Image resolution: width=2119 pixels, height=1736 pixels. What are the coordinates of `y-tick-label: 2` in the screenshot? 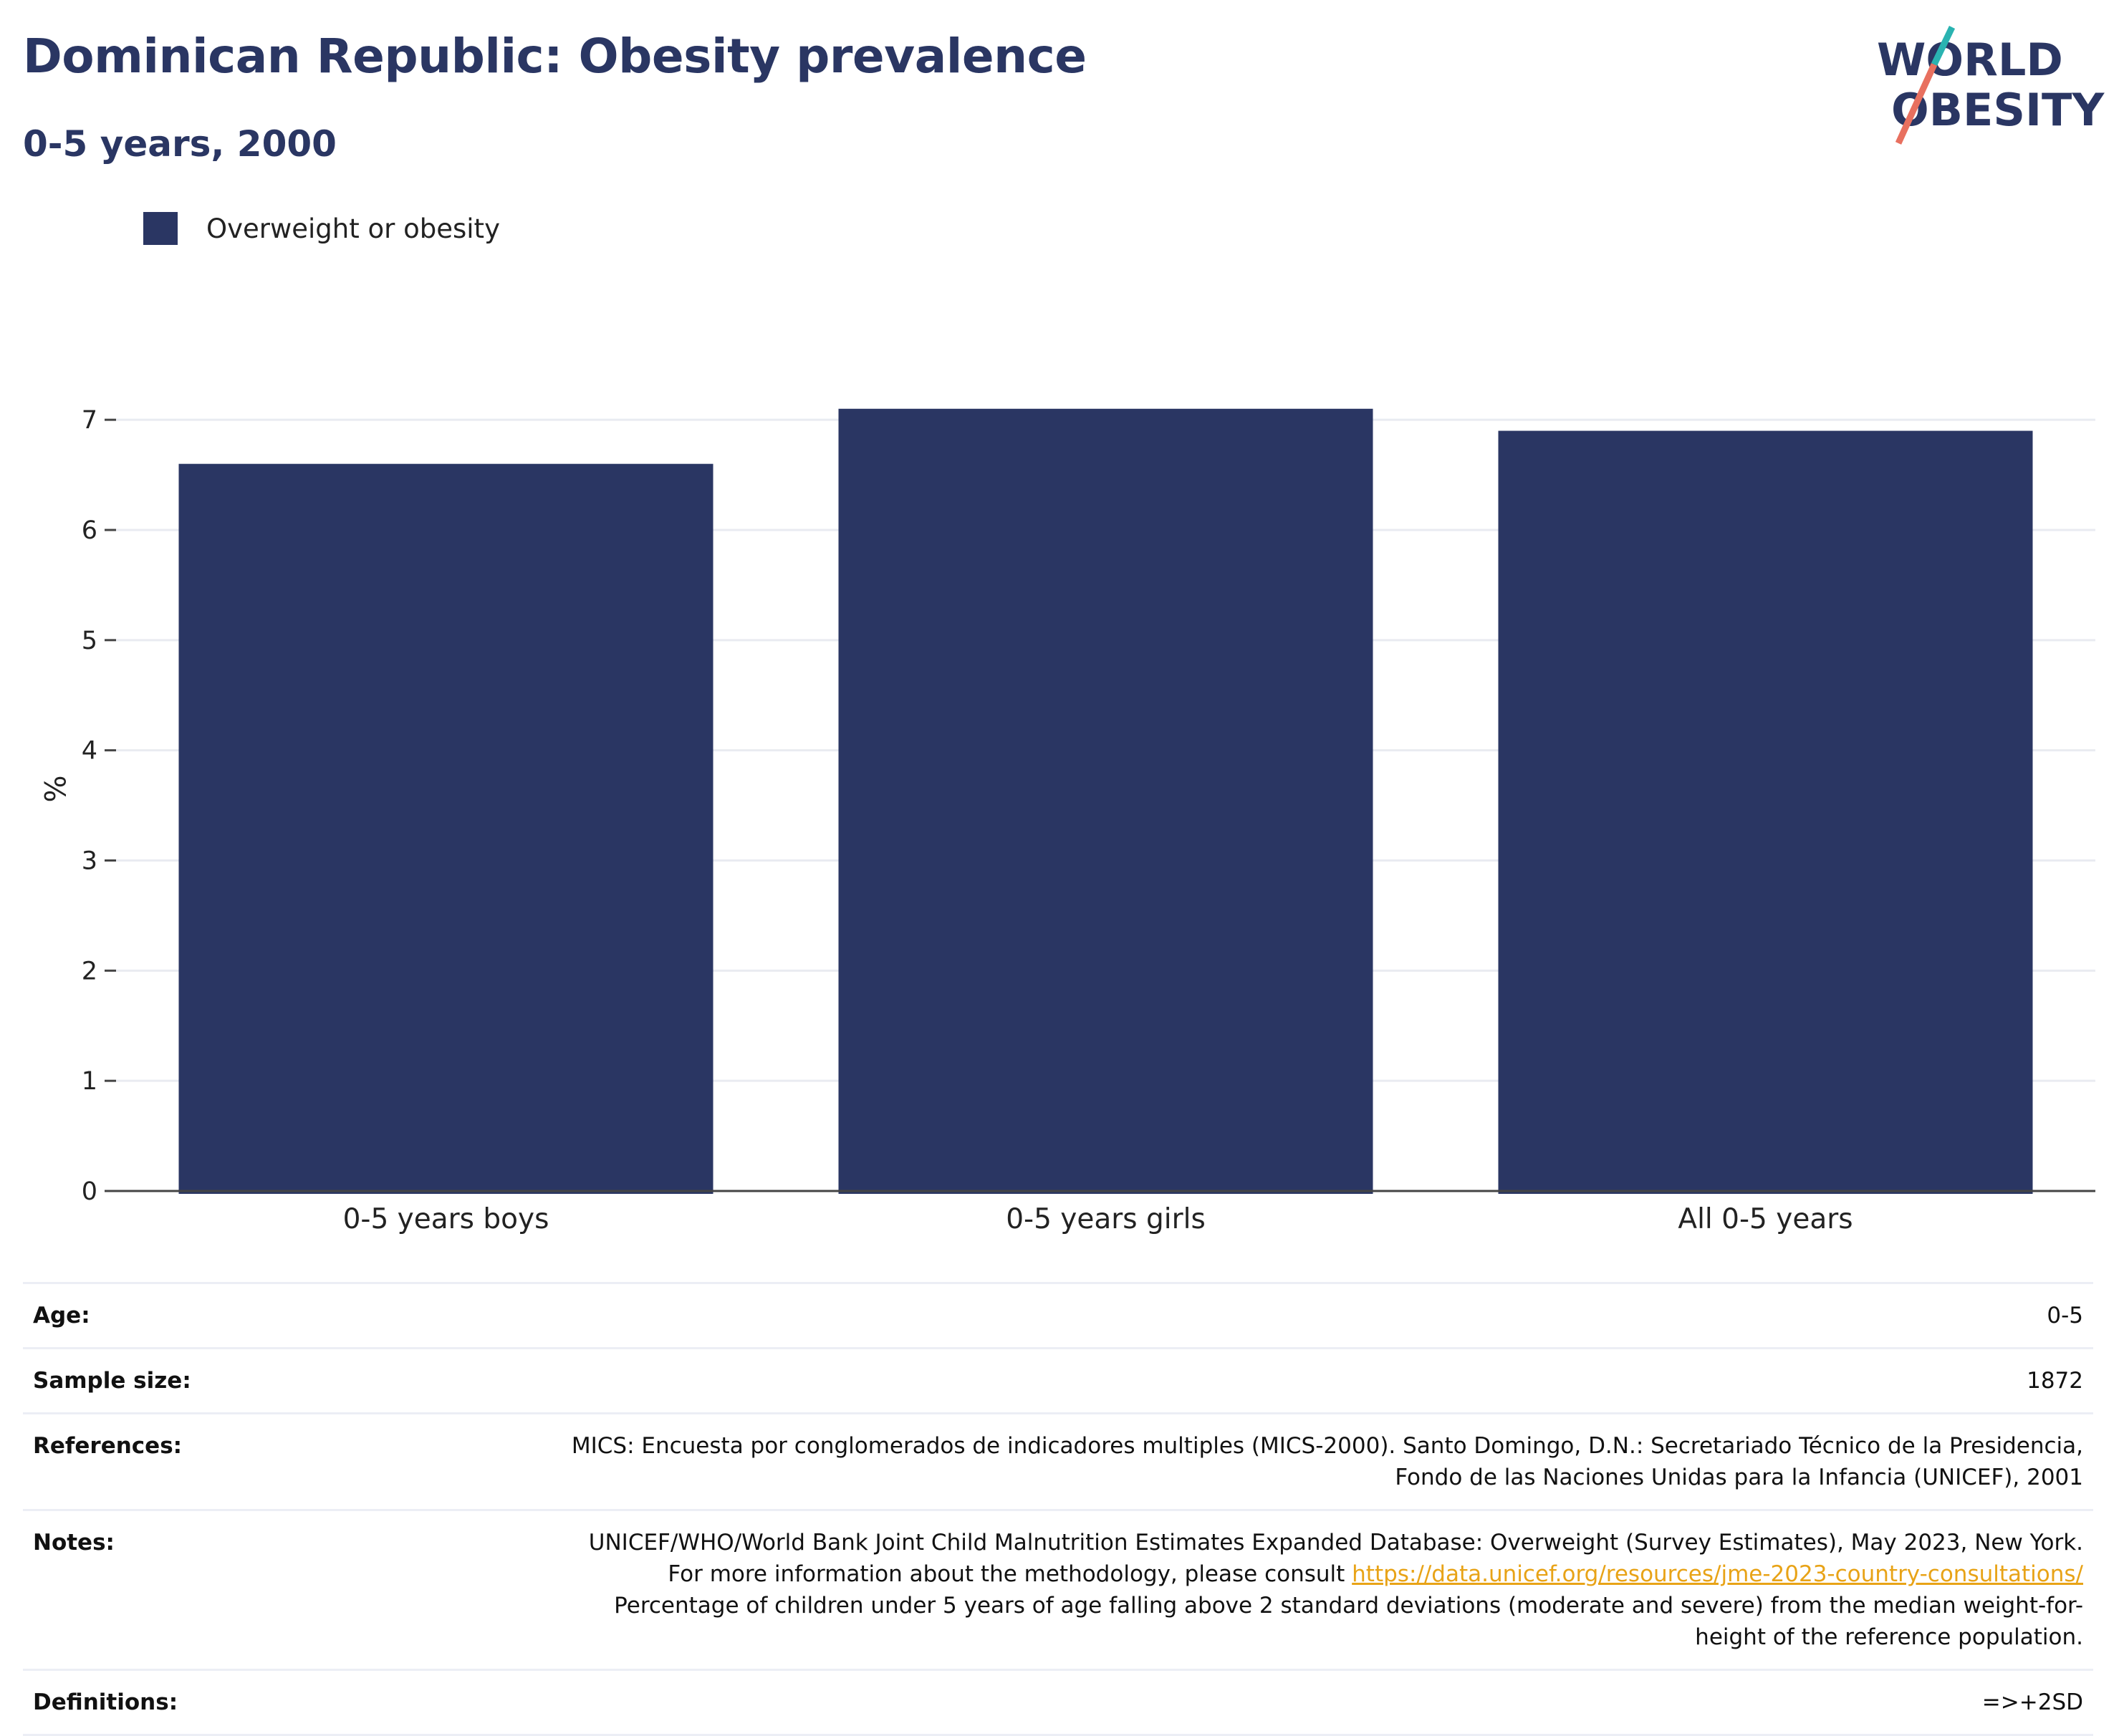 It's located at (90, 971).